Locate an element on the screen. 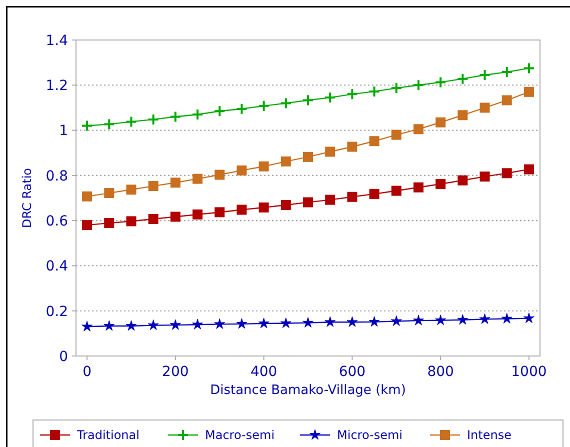 The height and width of the screenshot is (447, 570). x-tick-label: 800 is located at coordinates (440, 372).